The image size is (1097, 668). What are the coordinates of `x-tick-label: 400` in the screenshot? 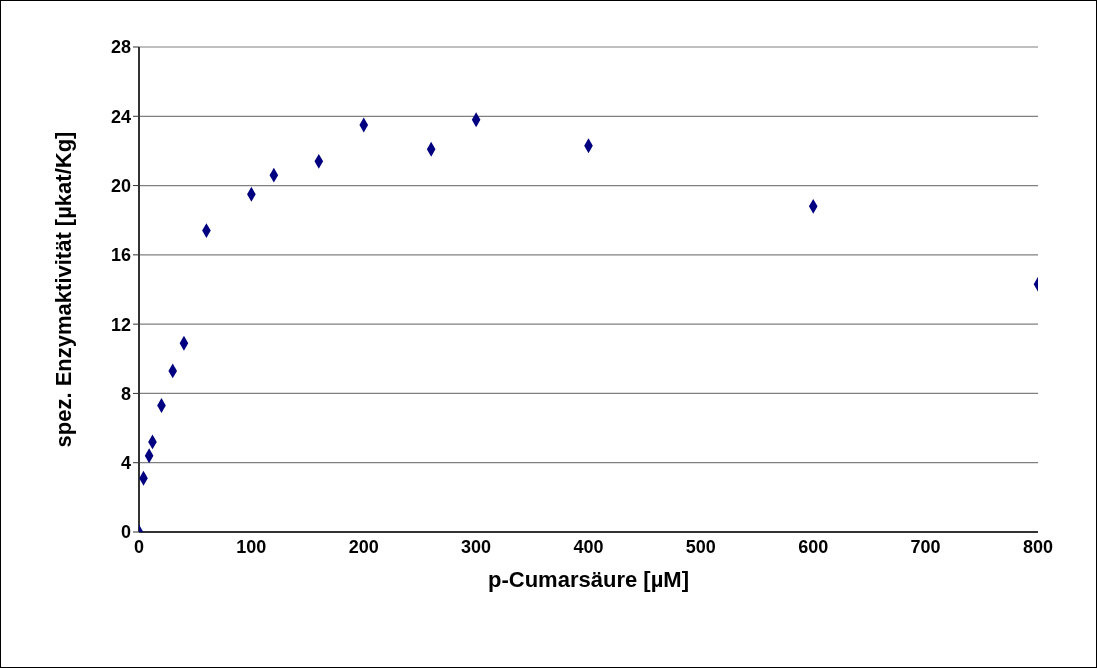 It's located at (588, 546).